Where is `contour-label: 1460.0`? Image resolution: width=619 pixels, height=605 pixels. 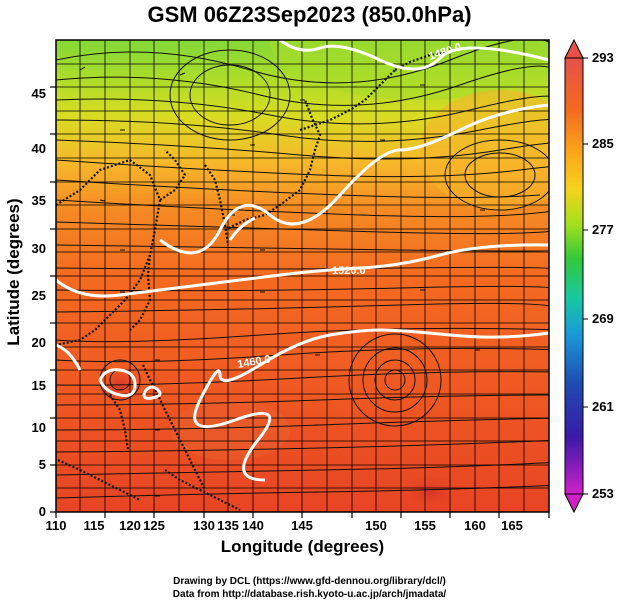 contour-label: 1460.0 is located at coordinates (253, 362).